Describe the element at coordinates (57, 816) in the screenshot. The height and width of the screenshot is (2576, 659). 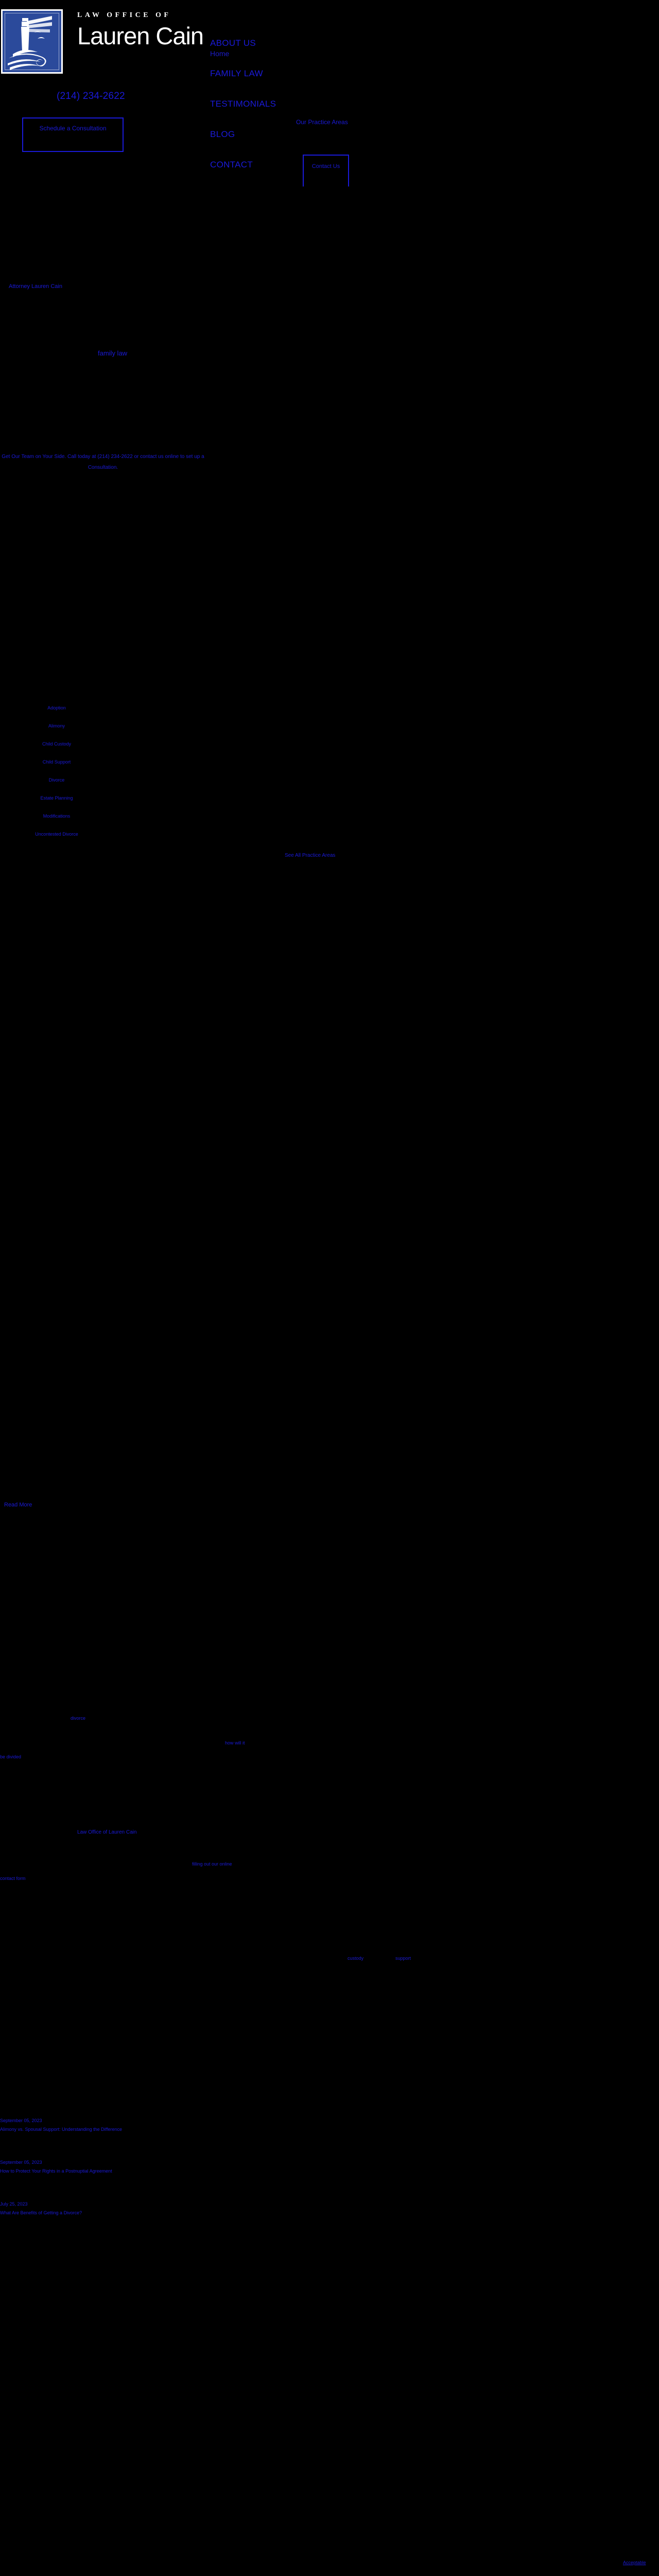
I see `practice-area-modifications: Modifications` at that location.